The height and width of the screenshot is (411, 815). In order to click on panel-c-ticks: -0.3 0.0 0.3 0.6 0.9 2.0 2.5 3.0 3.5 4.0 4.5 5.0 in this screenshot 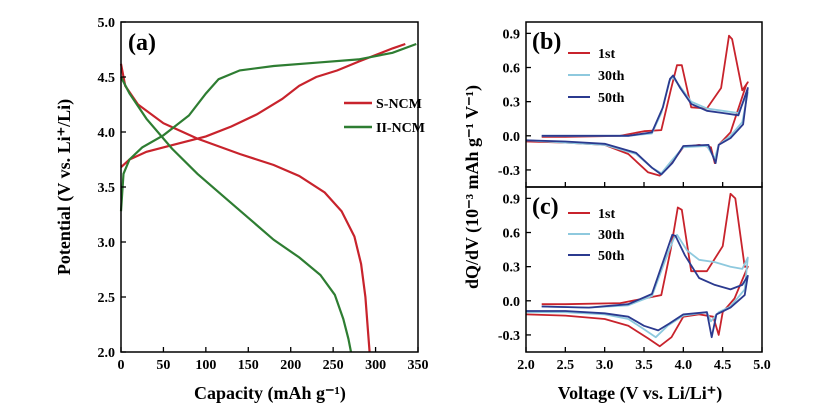, I will do `click(634, 282)`.